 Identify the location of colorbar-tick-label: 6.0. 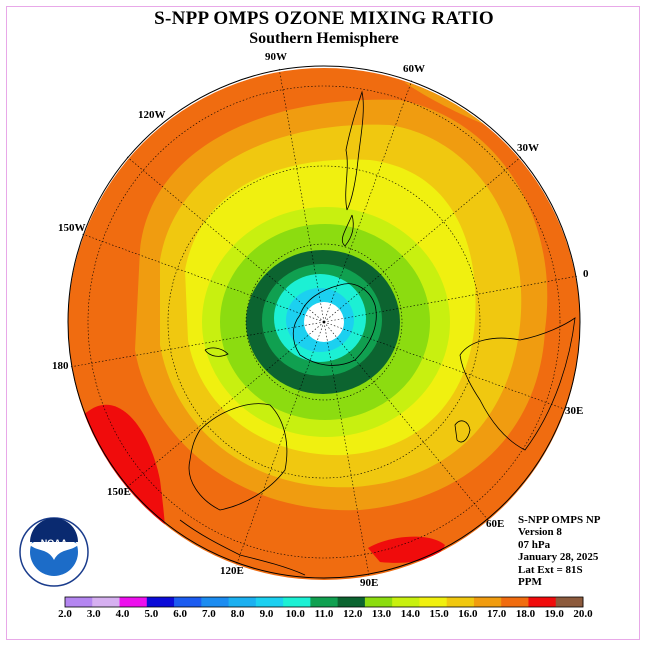
(180, 614).